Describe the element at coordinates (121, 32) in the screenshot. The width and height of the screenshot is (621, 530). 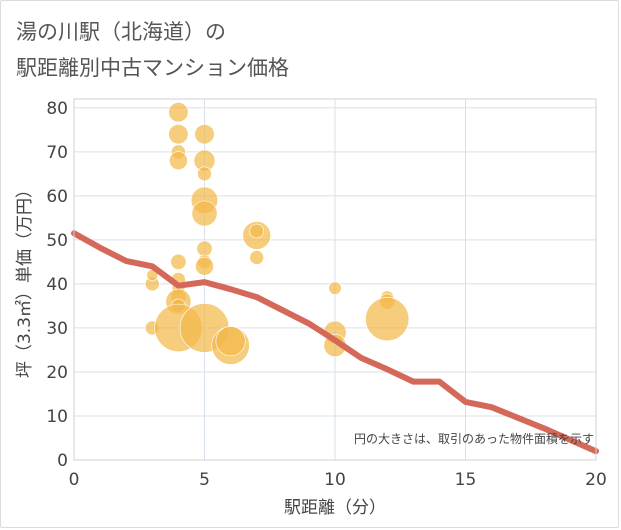
I see `chart-title-line1: 湯の川駅（北海道）の` at that location.